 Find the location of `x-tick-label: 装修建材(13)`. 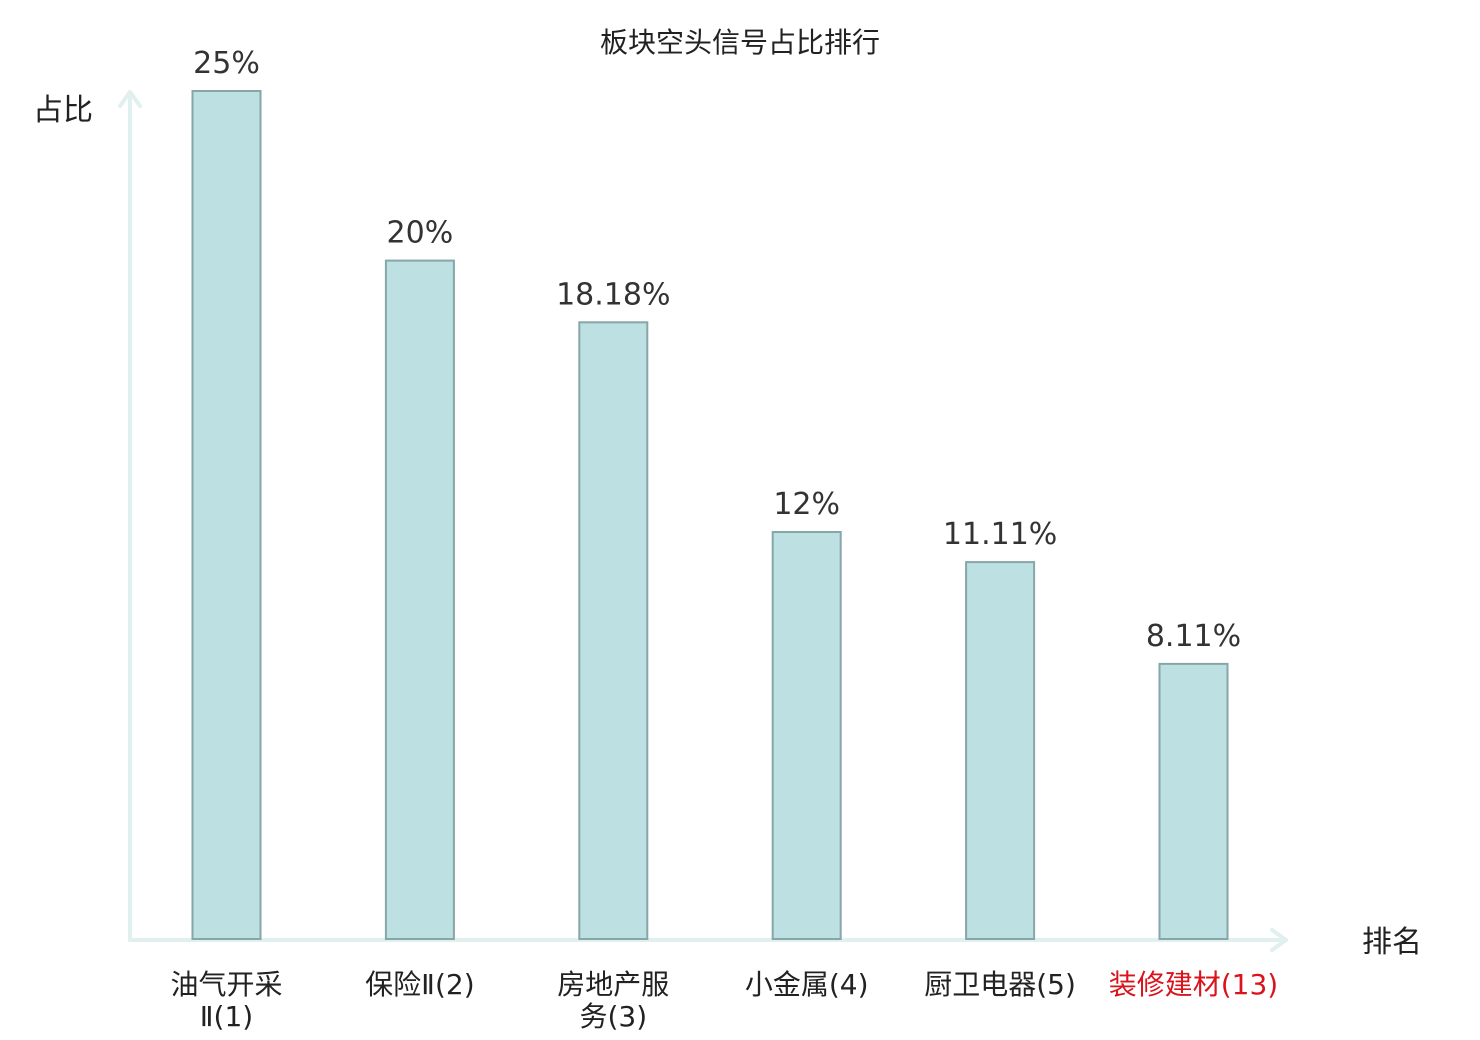

x-tick-label: 装修建材(13) is located at coordinates (1193, 984).